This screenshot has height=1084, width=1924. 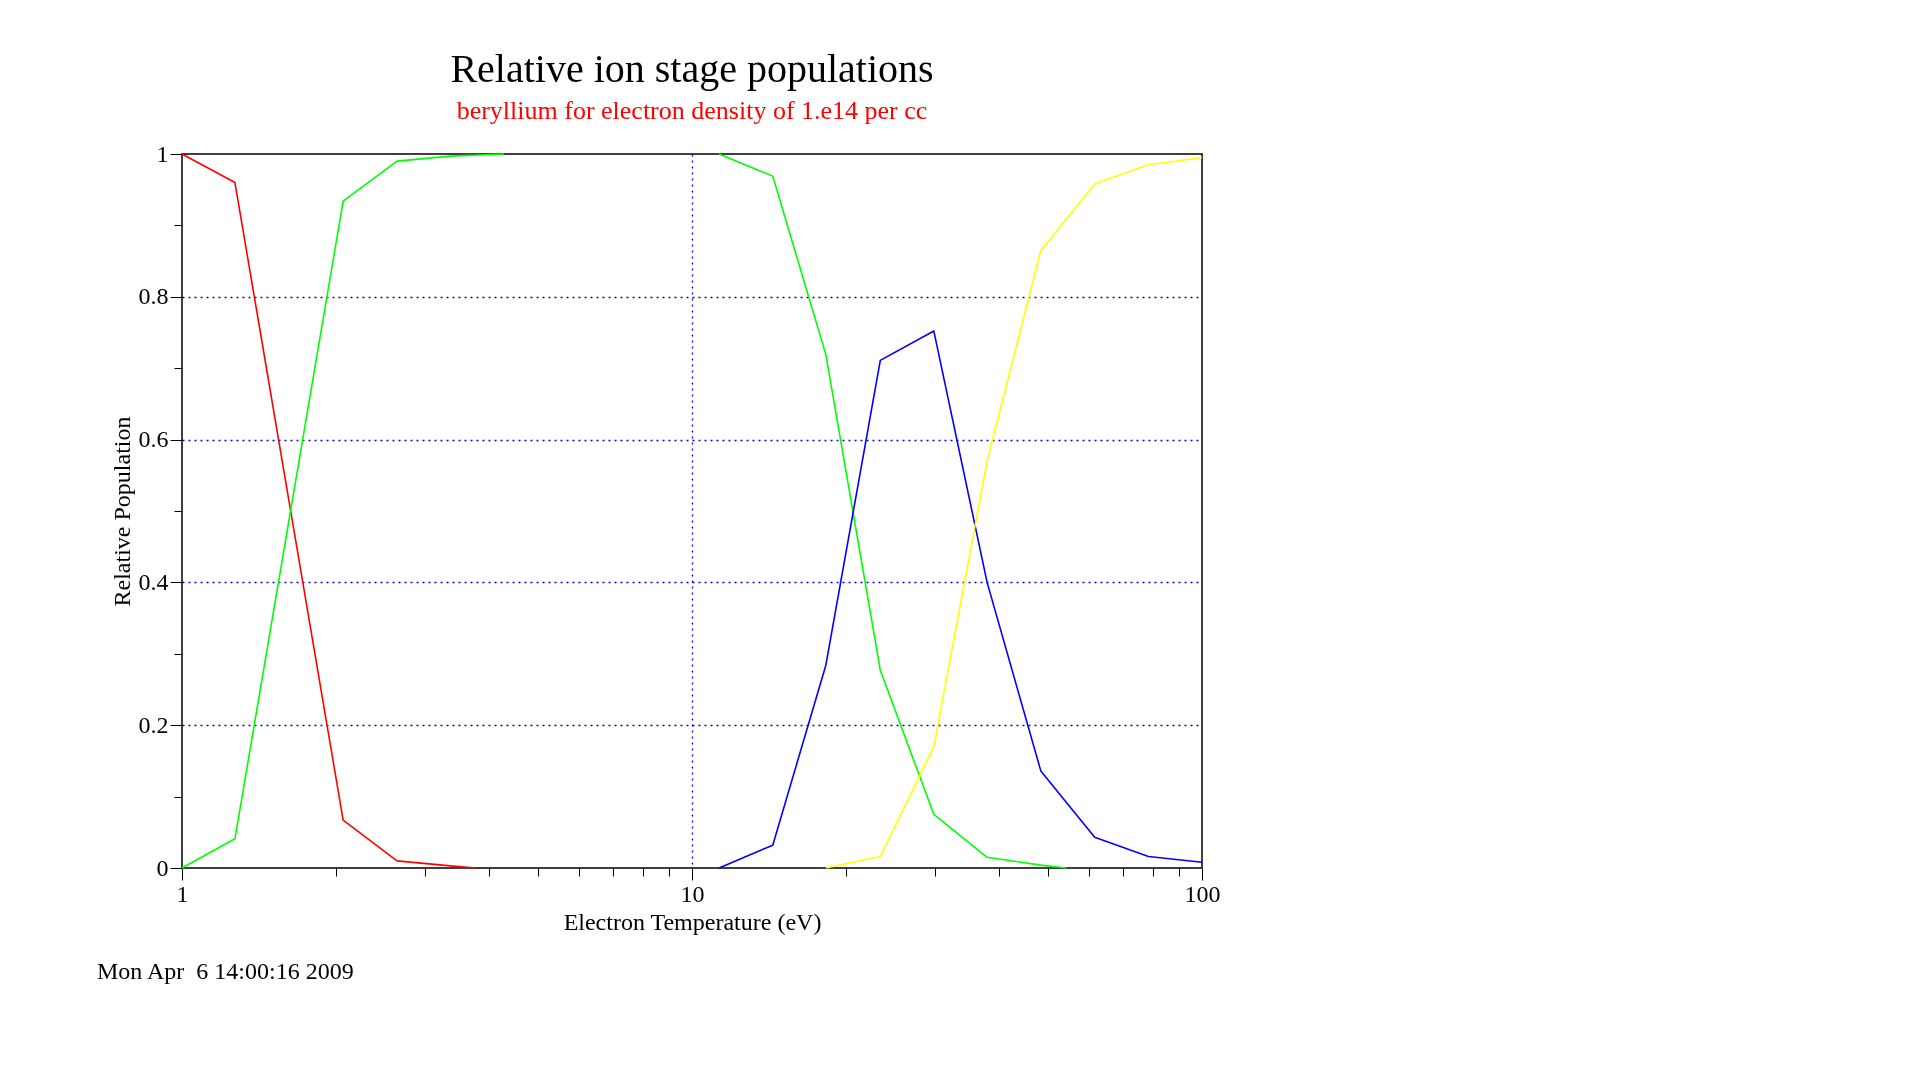 I want to click on x-axis-title: Electron Temperature (eV), so click(x=692, y=921).